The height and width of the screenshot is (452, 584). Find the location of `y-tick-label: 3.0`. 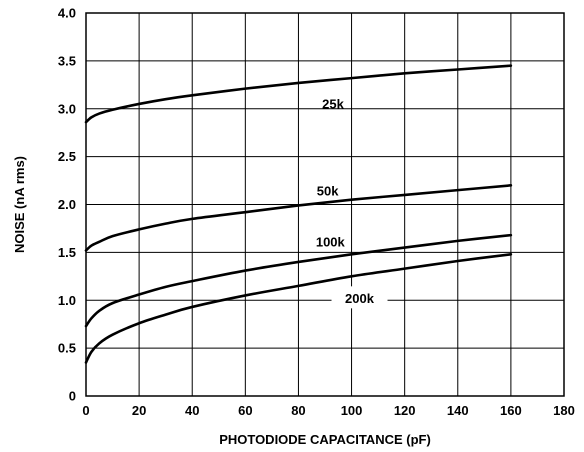

y-tick-label: 3.0 is located at coordinates (67, 108).